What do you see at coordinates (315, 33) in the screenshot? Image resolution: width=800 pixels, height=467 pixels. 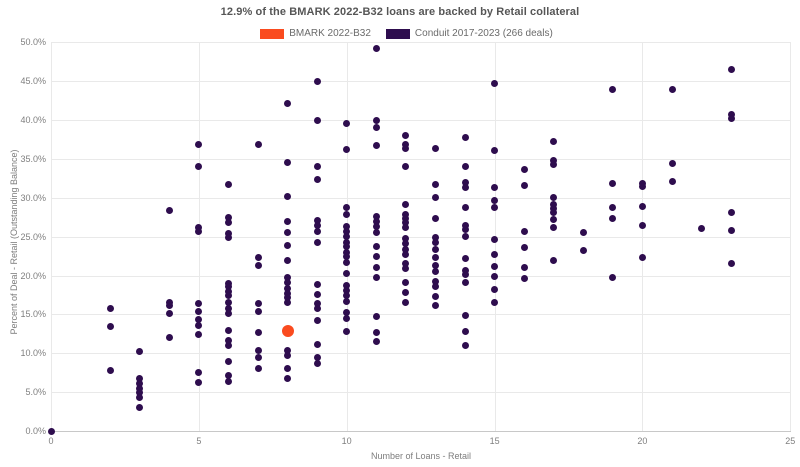 I see `legend-item-bmark: BMARK 2022-B32` at bounding box center [315, 33].